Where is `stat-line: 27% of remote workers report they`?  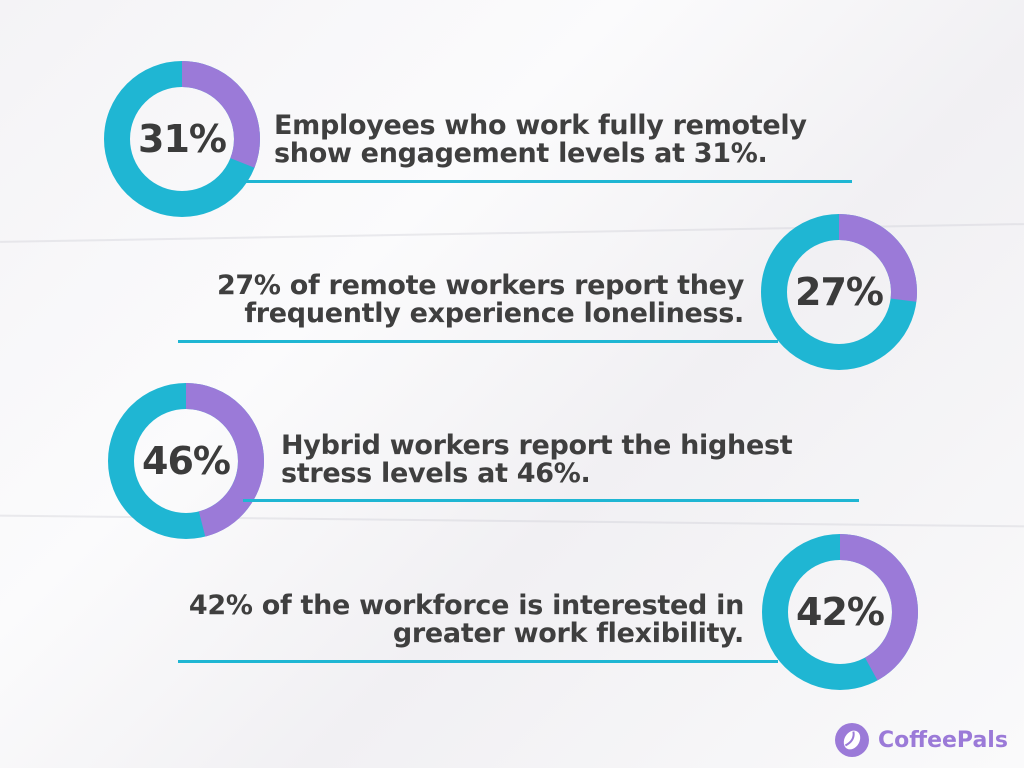 stat-line: 27% of remote workers report they is located at coordinates (480, 285).